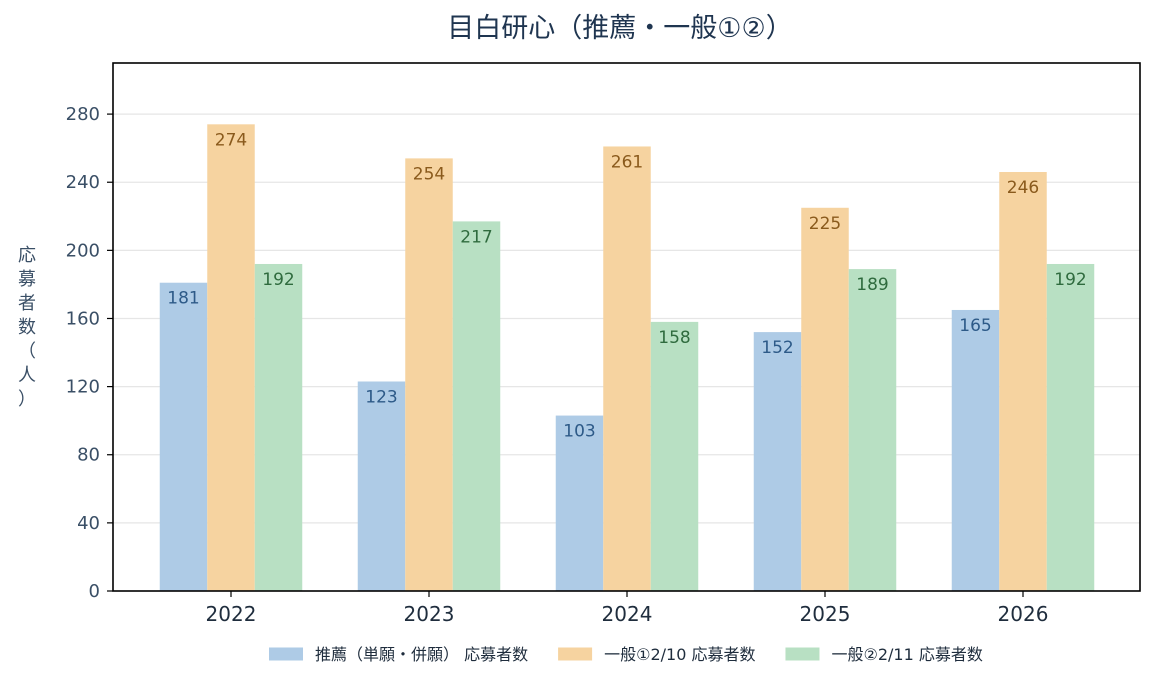  What do you see at coordinates (429, 614) in the screenshot?
I see `x-tick-label: 2023` at bounding box center [429, 614].